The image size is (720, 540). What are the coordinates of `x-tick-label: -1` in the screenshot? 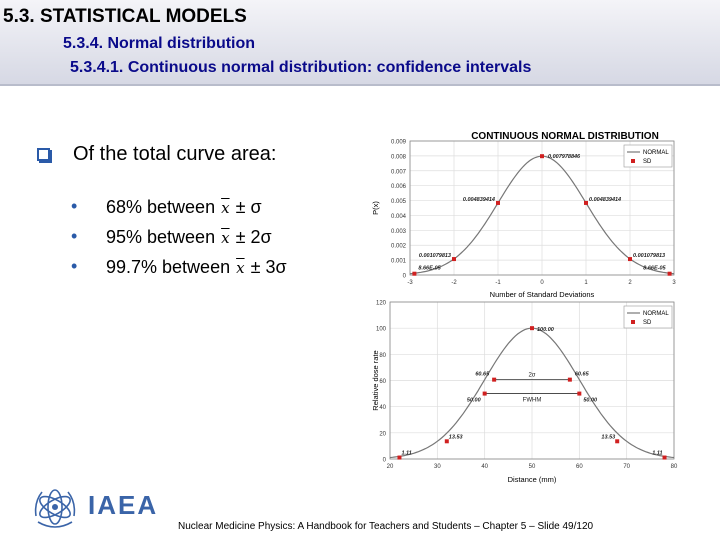 It's located at (498, 283).